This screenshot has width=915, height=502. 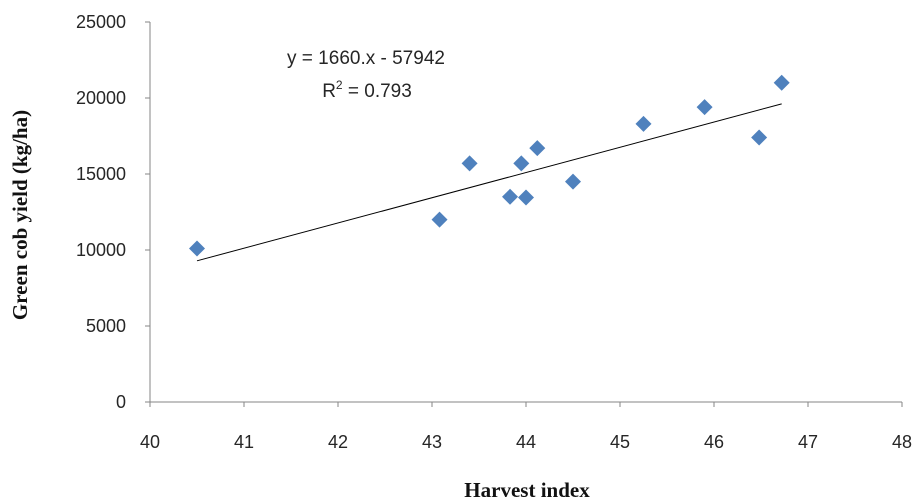 I want to click on x-tick-label: 40, so click(x=150, y=442).